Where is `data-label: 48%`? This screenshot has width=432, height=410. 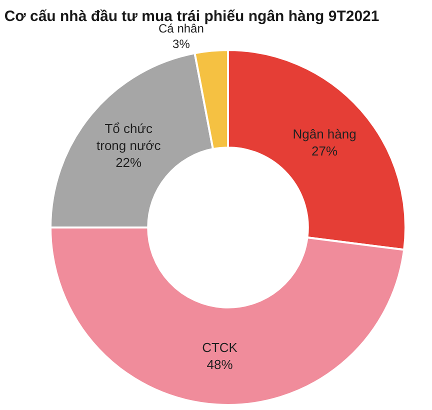
data-label: 48% is located at coordinates (220, 364).